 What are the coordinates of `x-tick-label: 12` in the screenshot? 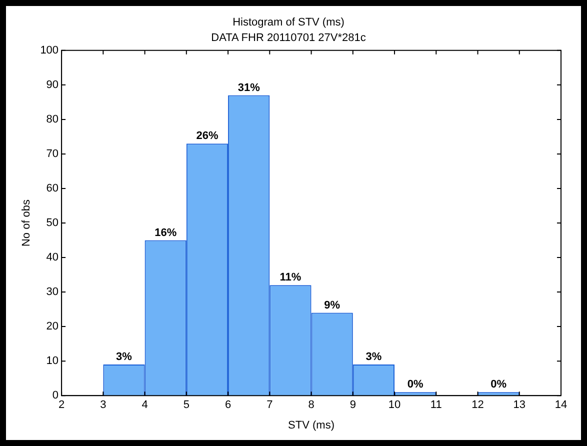 It's located at (478, 405).